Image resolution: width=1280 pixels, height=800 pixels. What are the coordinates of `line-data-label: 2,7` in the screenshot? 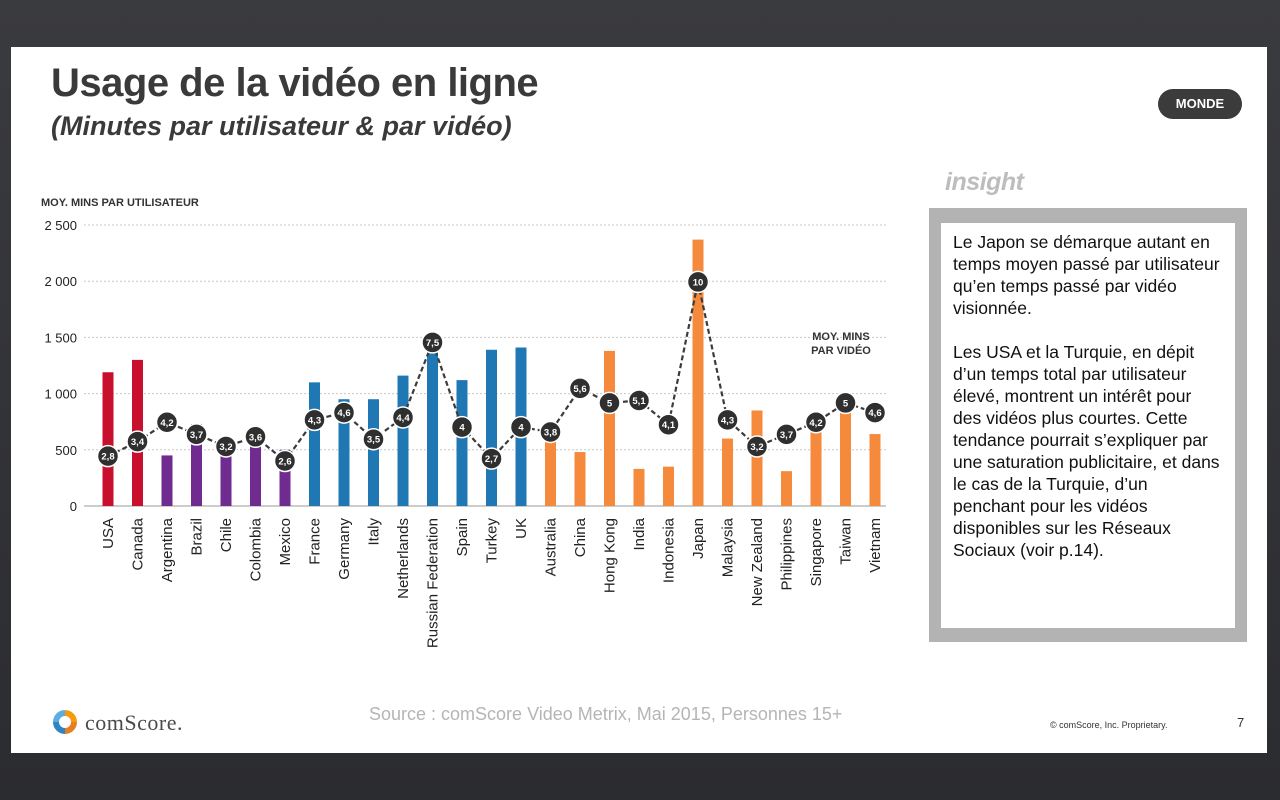 It's located at (491, 459).